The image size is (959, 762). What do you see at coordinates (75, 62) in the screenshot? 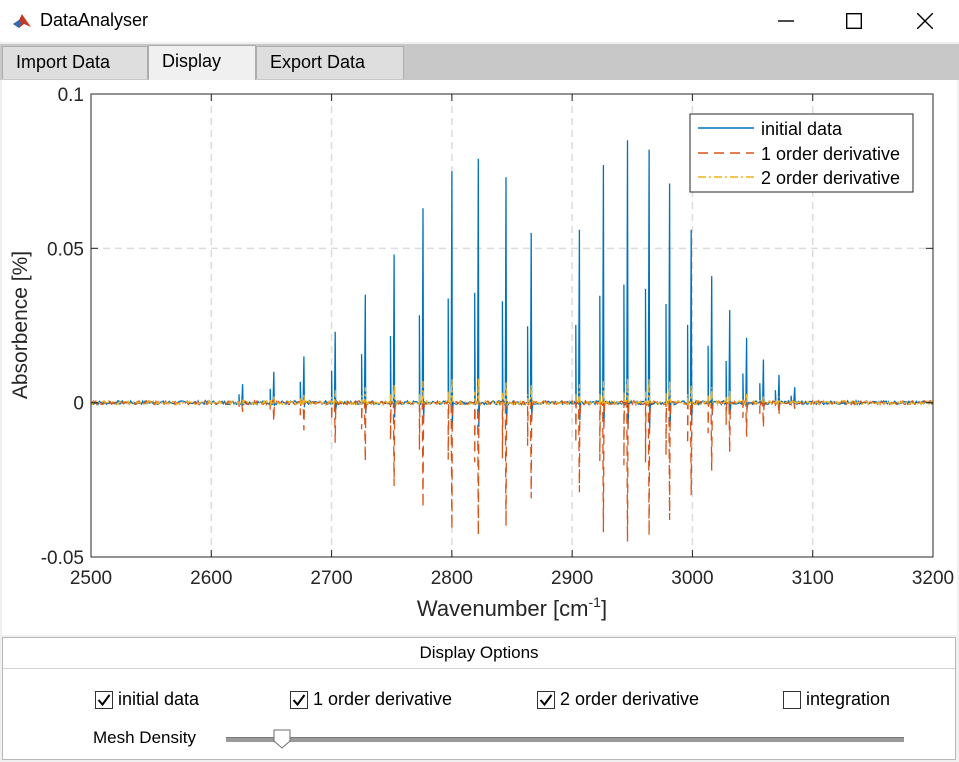
I see `tab-import-data: Import Data` at bounding box center [75, 62].